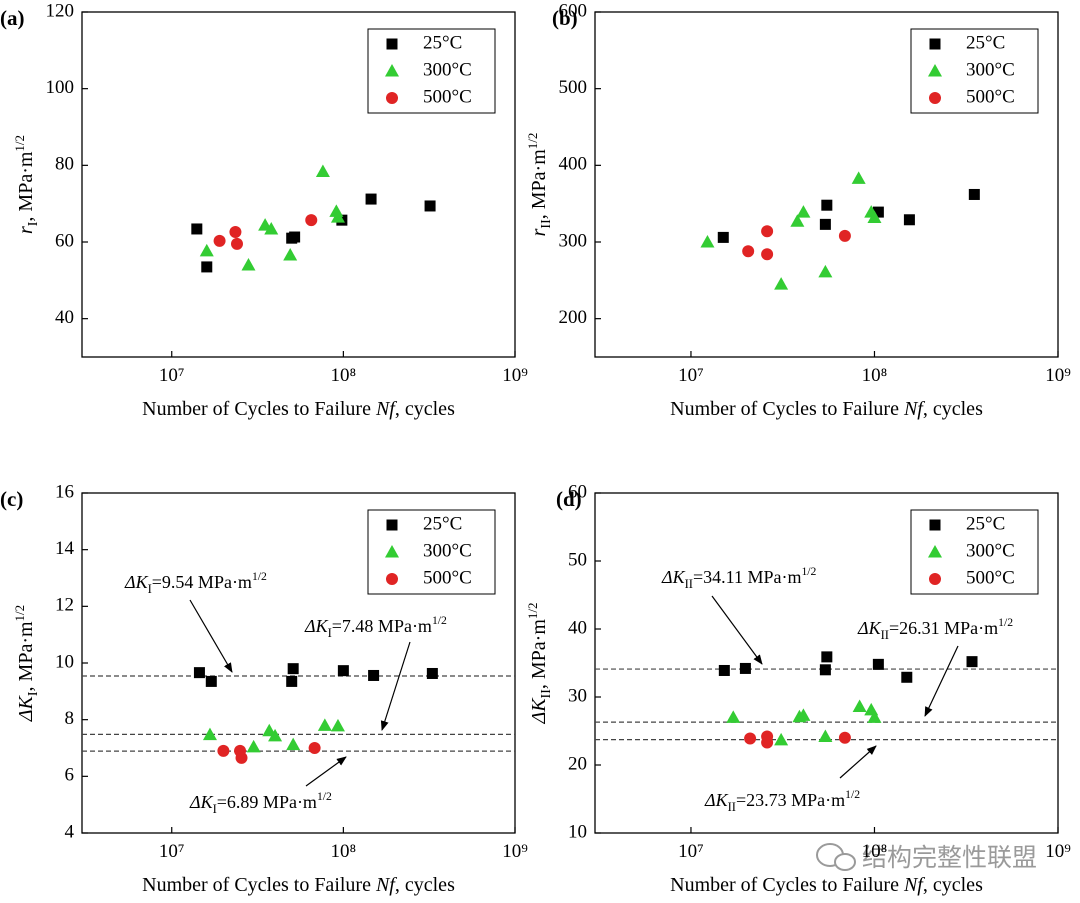 The height and width of the screenshot is (903, 1080). Describe the element at coordinates (790, 800) in the screenshot. I see `text: =23.73 MPa·m` at that location.